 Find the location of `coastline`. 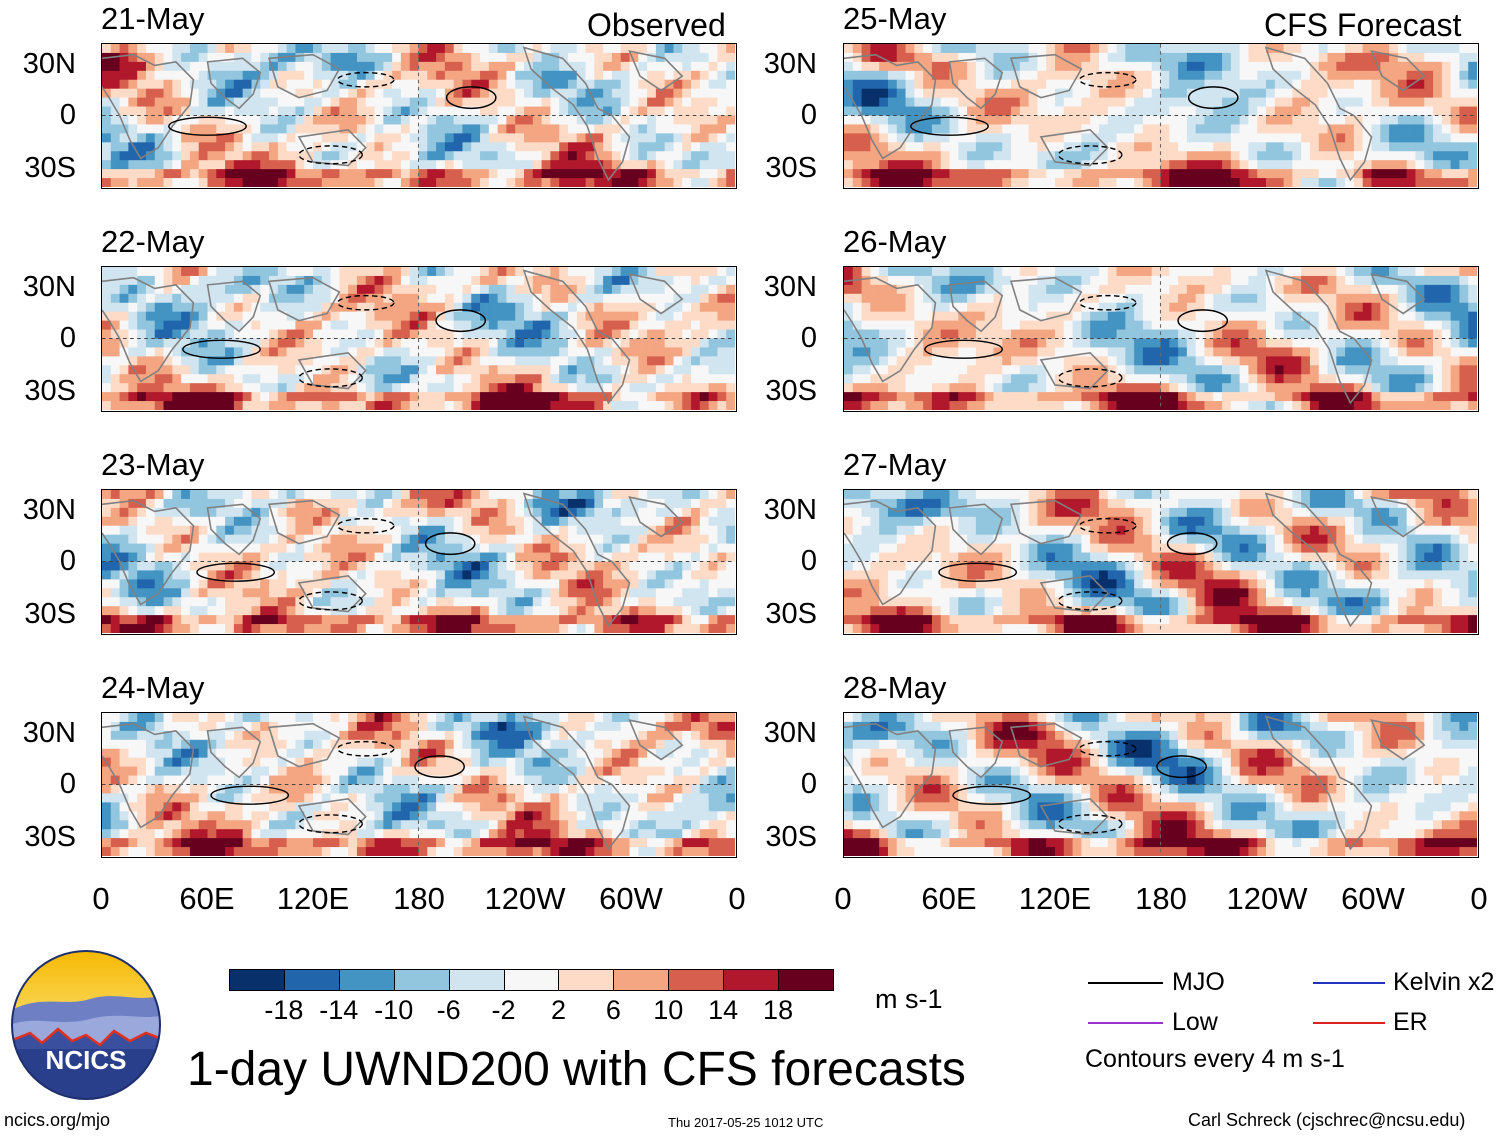

coastline is located at coordinates (332, 370).